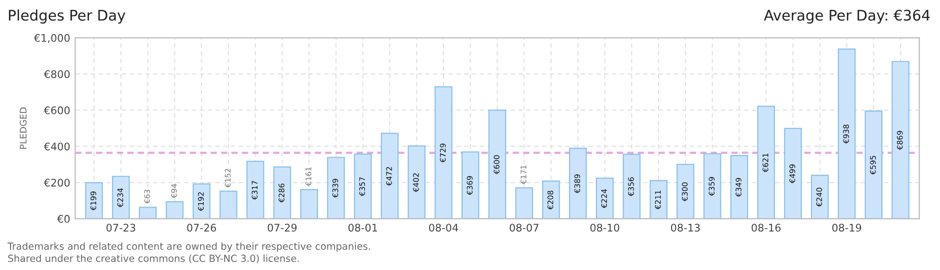 The height and width of the screenshot is (270, 940). I want to click on x-tick-label: 08-16, so click(766, 228).